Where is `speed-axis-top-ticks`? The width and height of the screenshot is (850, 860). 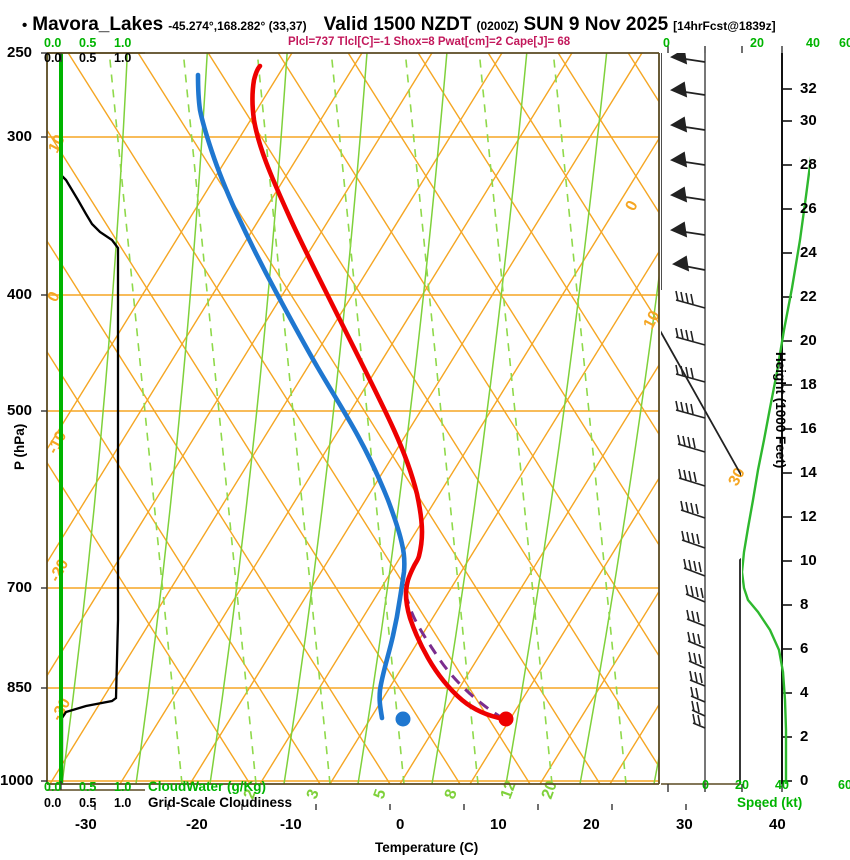
speed-axis-top-ticks is located at coordinates (725, 49).